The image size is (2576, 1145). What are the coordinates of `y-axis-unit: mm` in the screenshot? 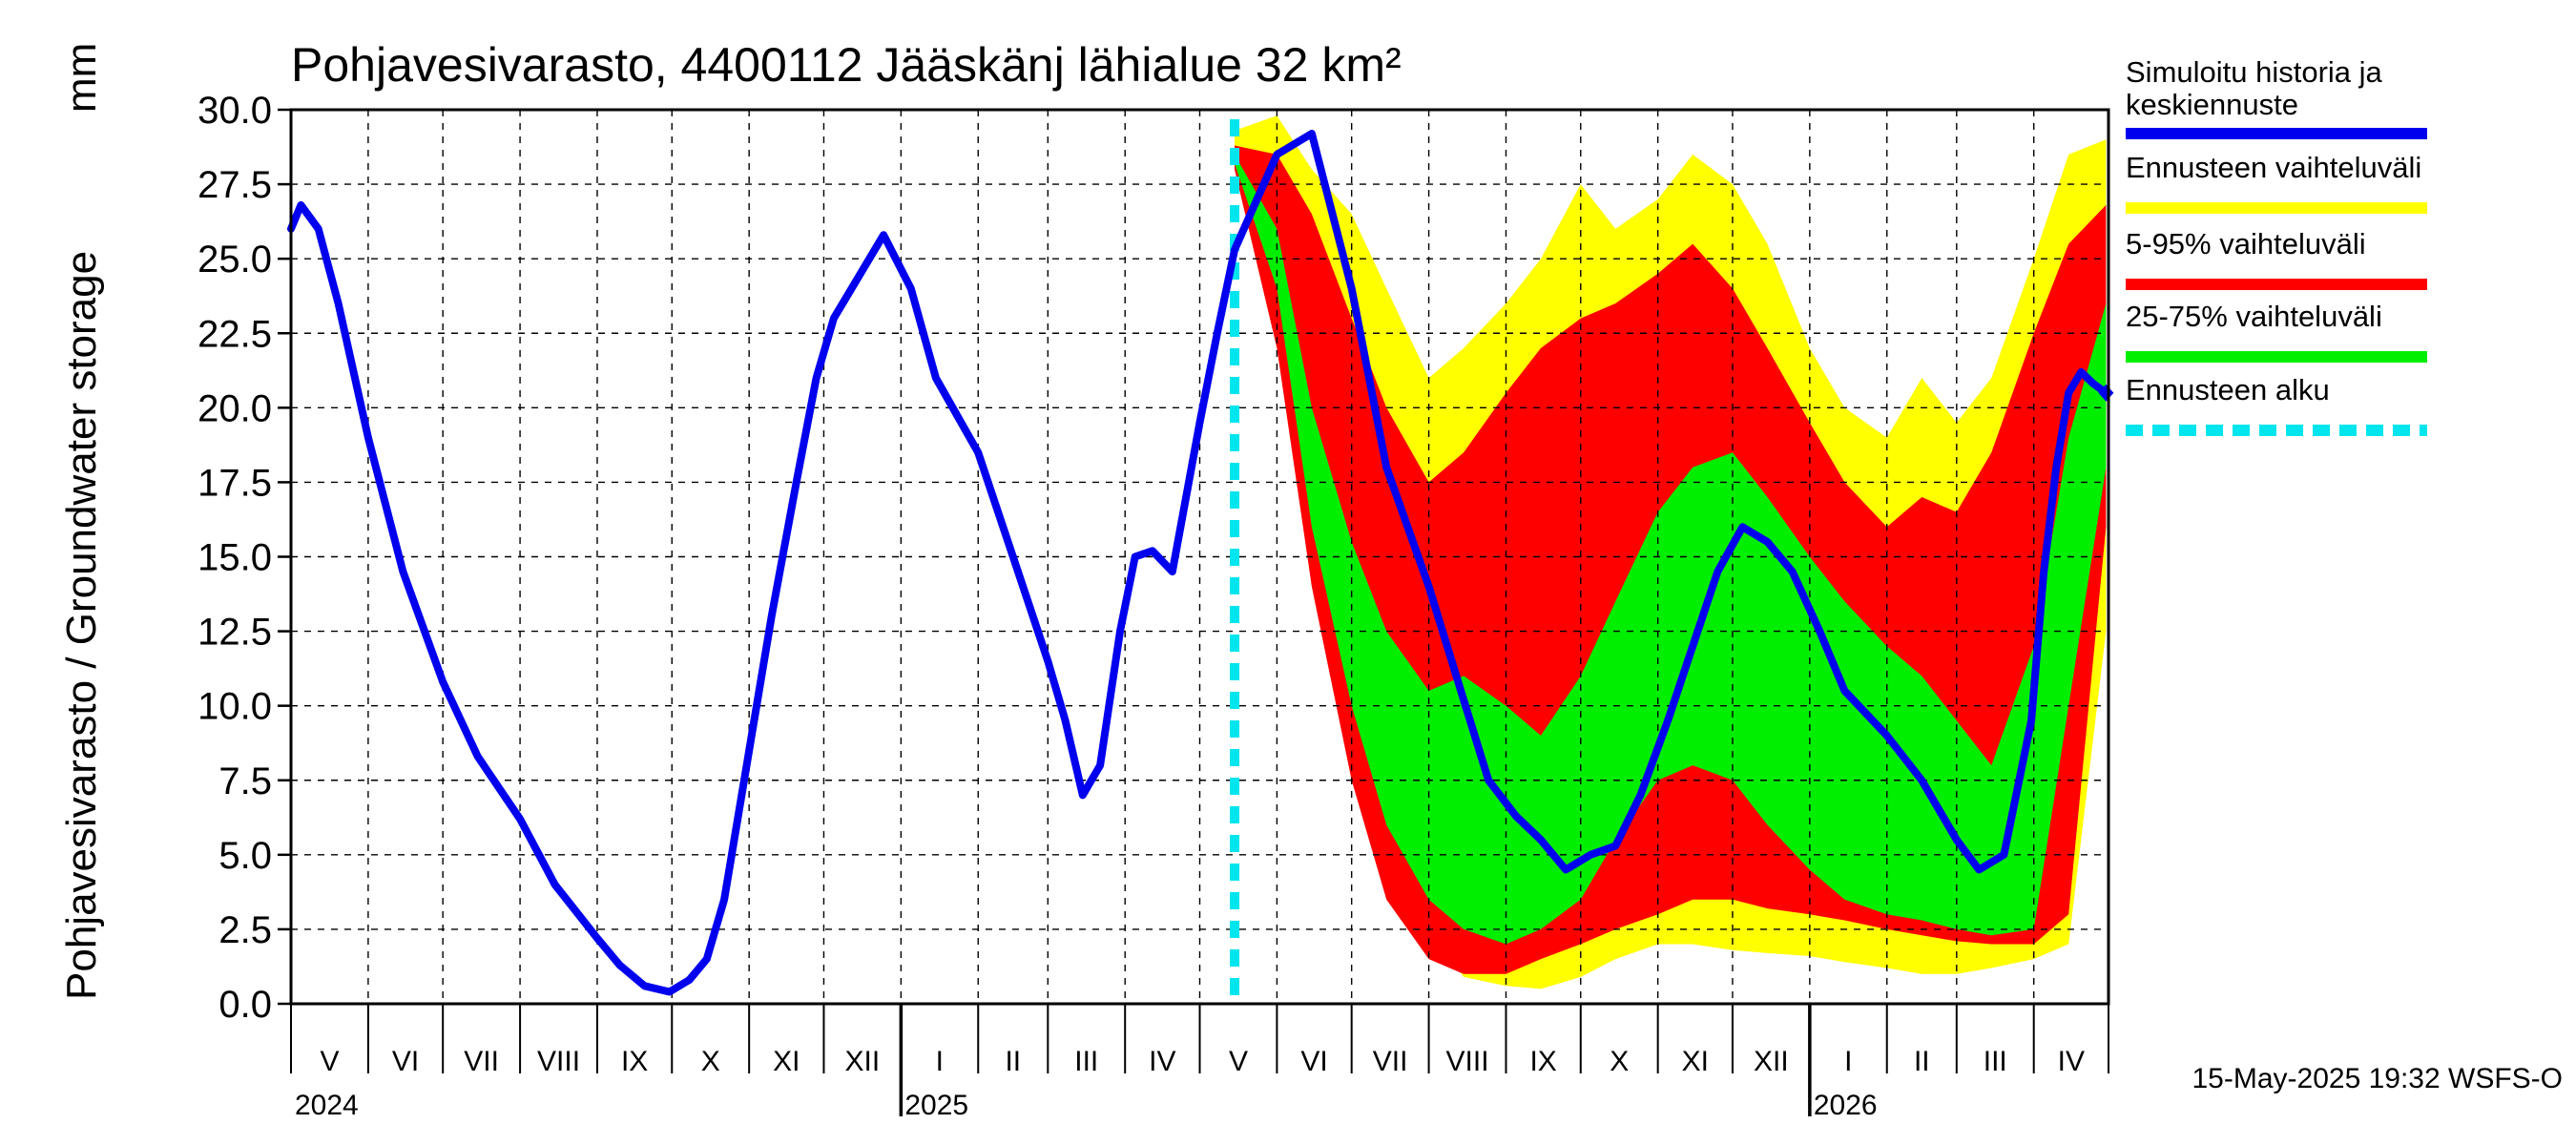 It's located at (81, 78).